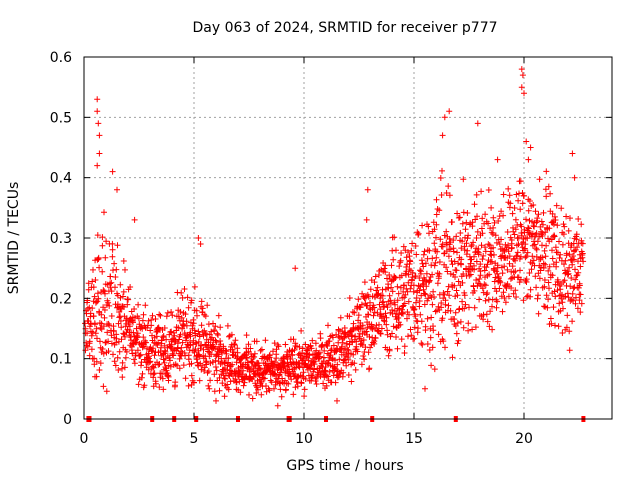  I want to click on y-tick-label: 0.3, so click(61, 239).